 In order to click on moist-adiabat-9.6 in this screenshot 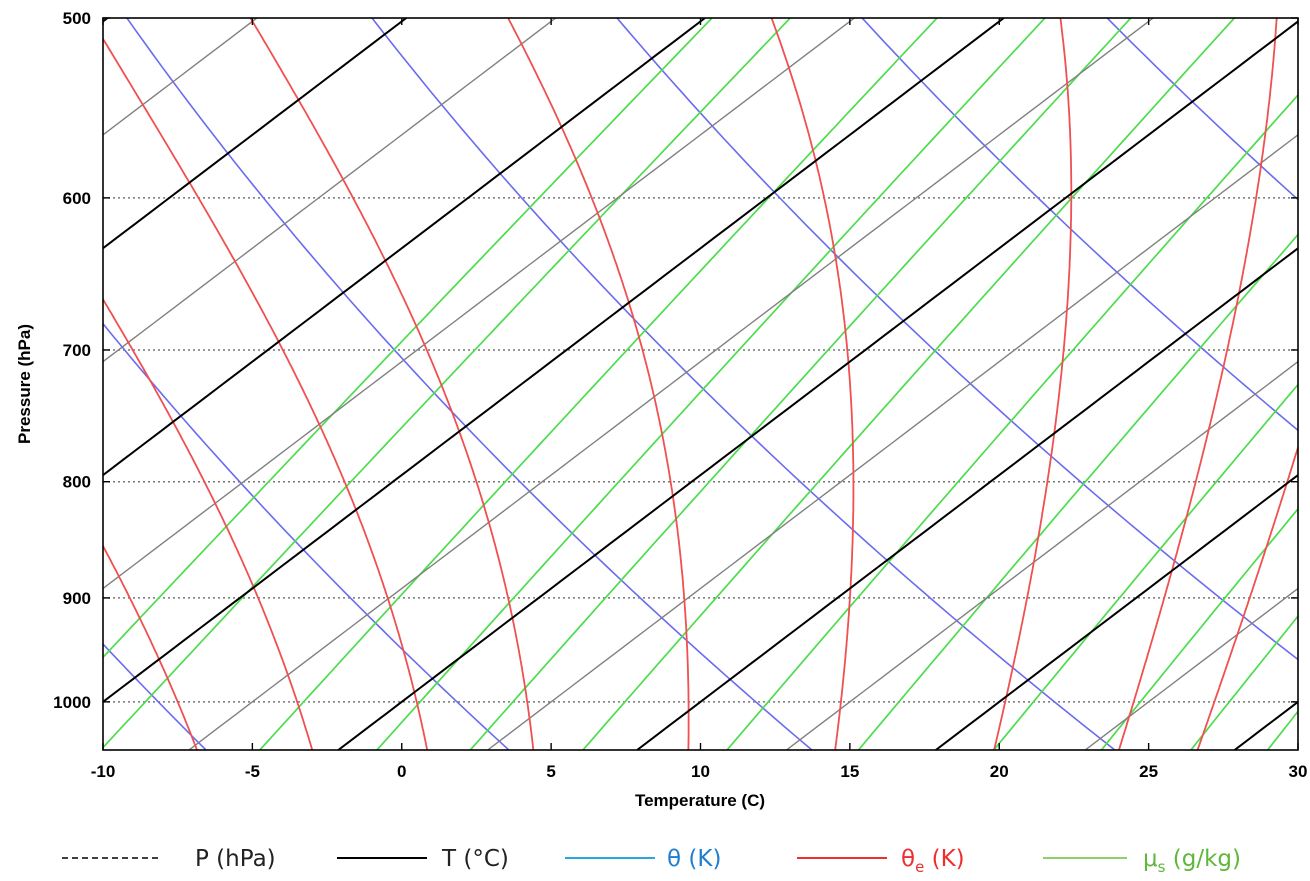, I will do `click(598, 384)`.